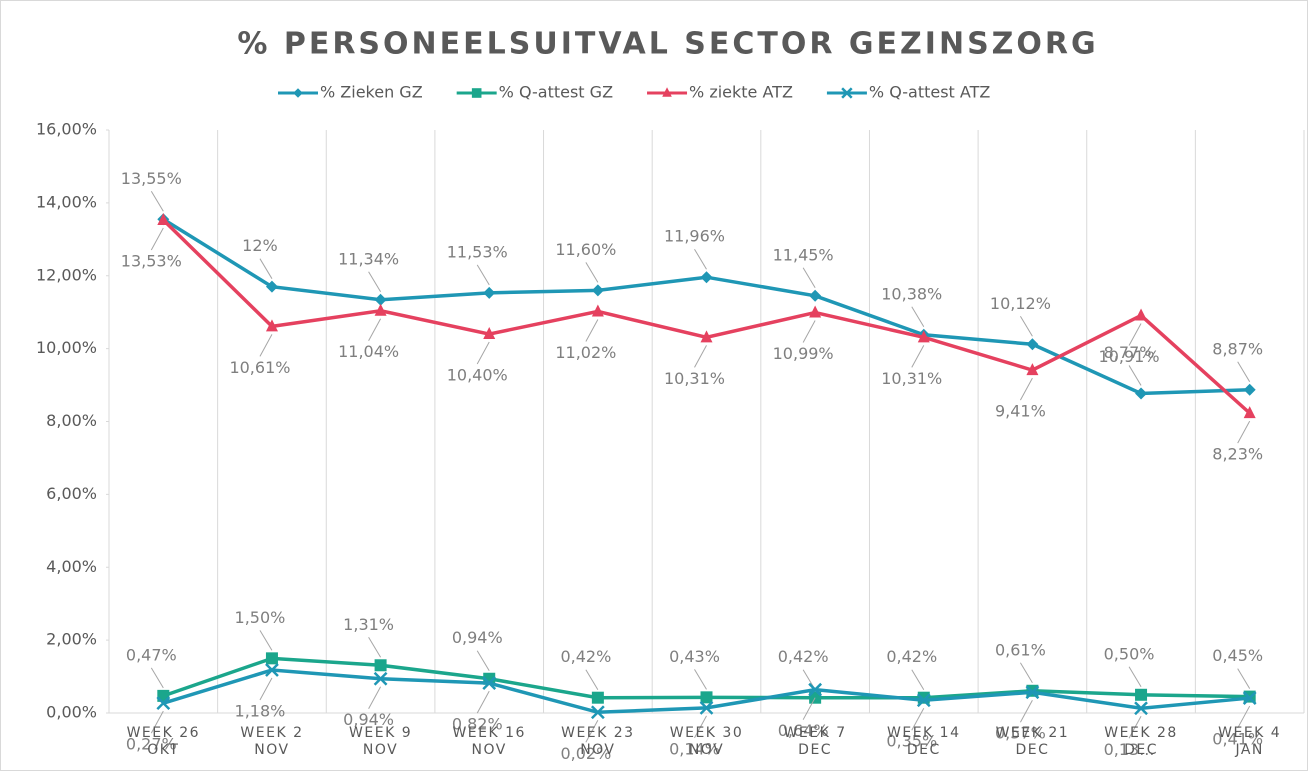 The height and width of the screenshot is (771, 1308). I want to click on data-label: 10,38%, so click(911, 293).